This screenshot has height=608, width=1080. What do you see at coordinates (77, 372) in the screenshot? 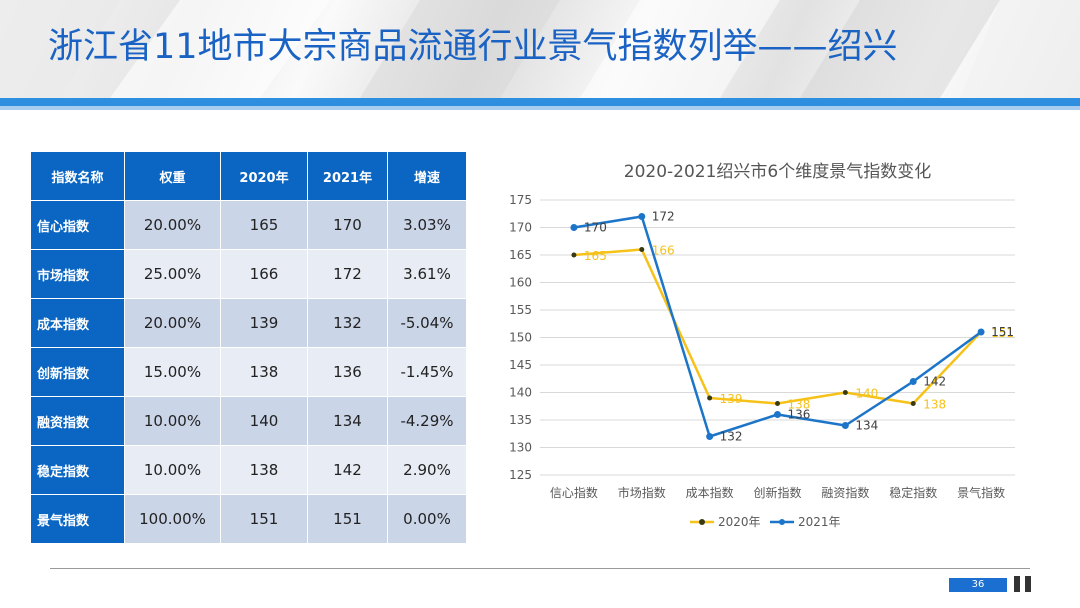
I see `row-label: 创新指数` at bounding box center [77, 372].